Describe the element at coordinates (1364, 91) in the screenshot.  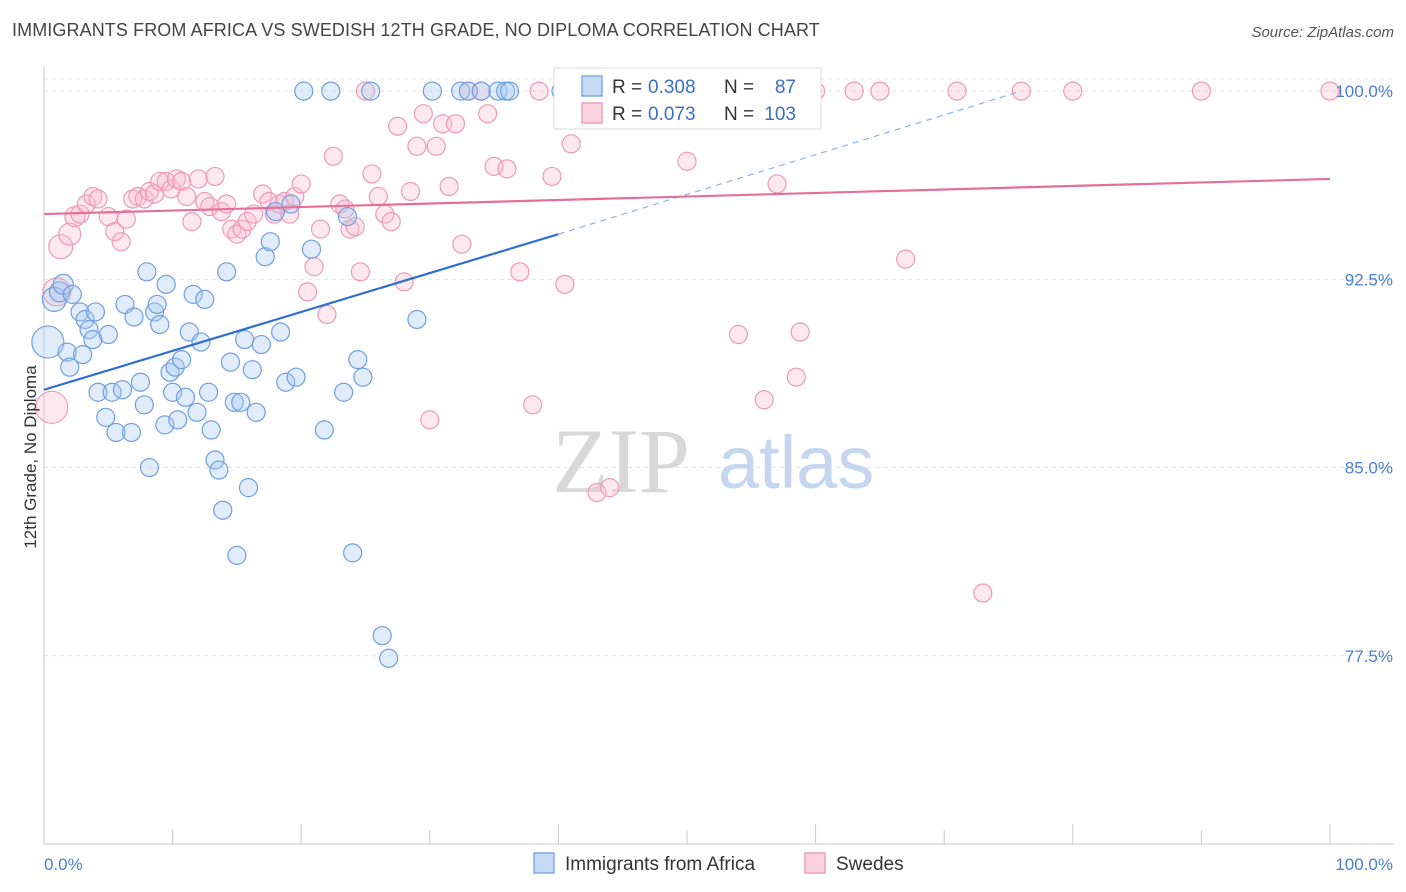
I see `y-tick-label: 100.0%` at that location.